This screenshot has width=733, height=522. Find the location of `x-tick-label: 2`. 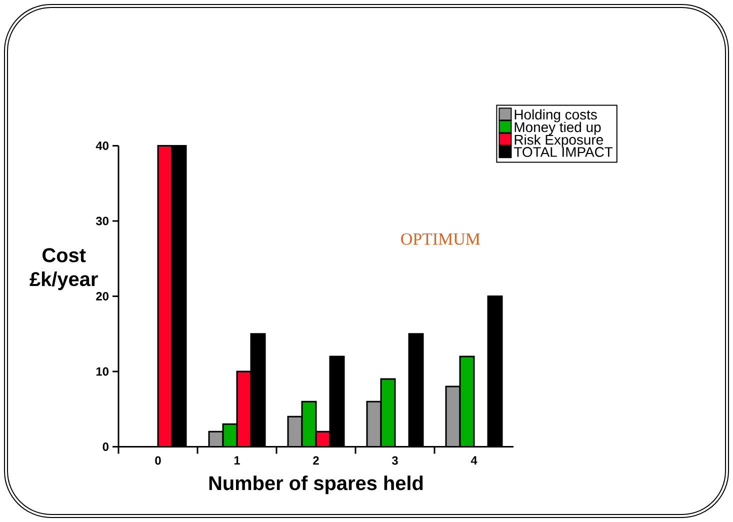

x-tick-label: 2 is located at coordinates (316, 460).